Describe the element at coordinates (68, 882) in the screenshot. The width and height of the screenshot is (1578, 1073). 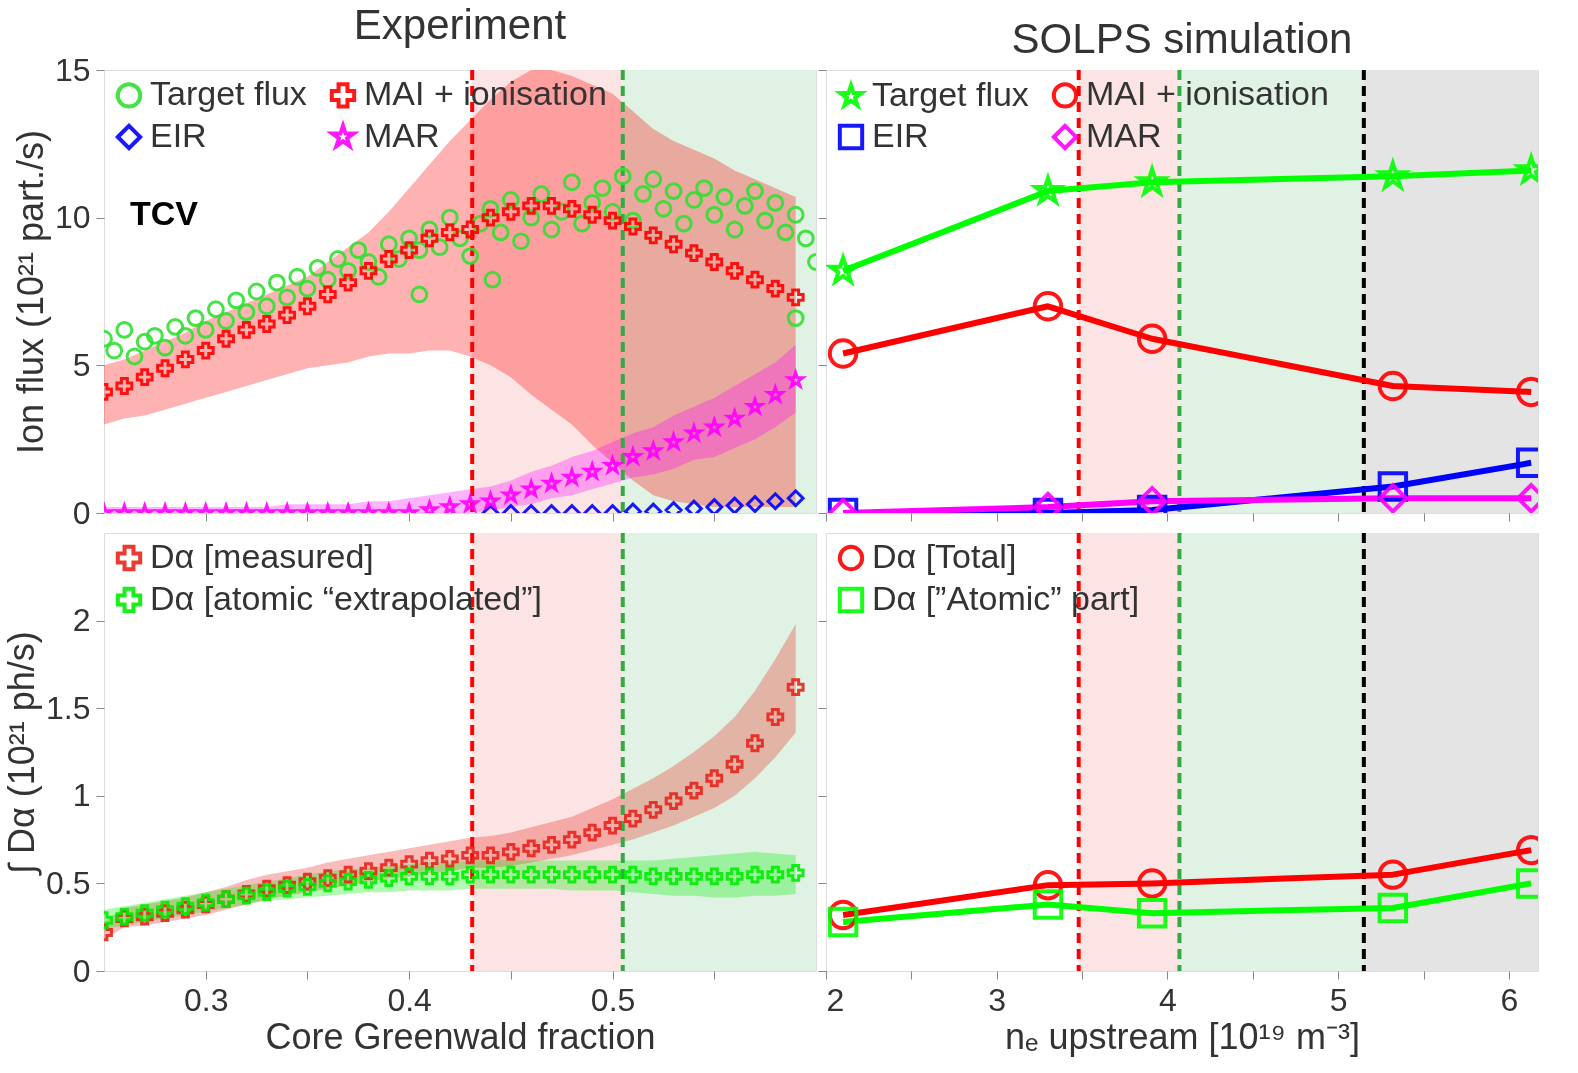
I see `y-tick-label: 0.5` at that location.